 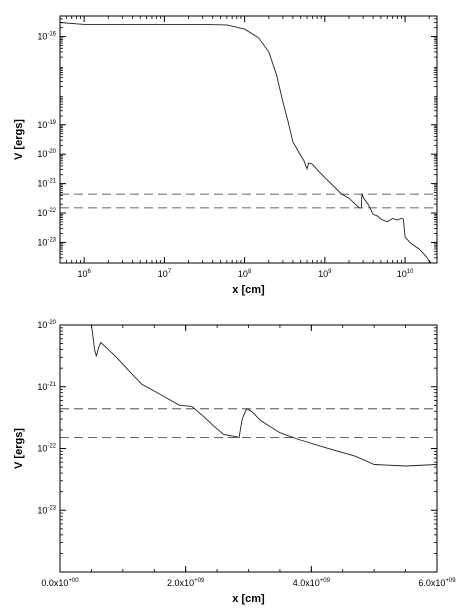 I want to click on x-tick-label: 6.0x10+09, so click(x=437, y=583).